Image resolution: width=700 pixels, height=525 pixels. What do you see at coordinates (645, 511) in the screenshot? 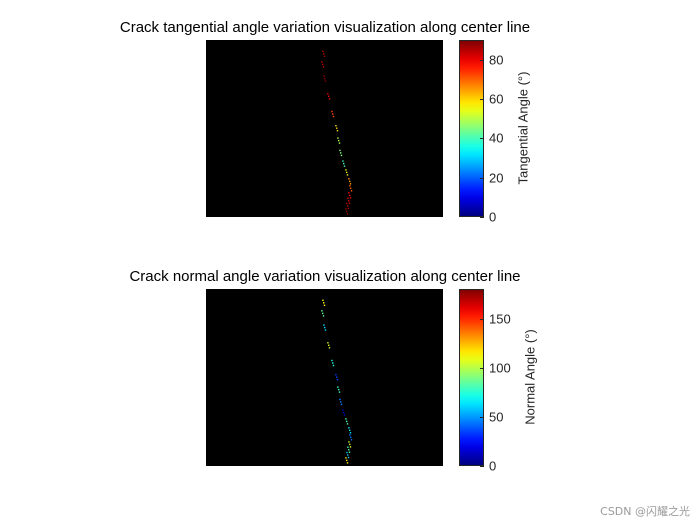
I see `watermark: CSDN @闪耀之光` at bounding box center [645, 511].